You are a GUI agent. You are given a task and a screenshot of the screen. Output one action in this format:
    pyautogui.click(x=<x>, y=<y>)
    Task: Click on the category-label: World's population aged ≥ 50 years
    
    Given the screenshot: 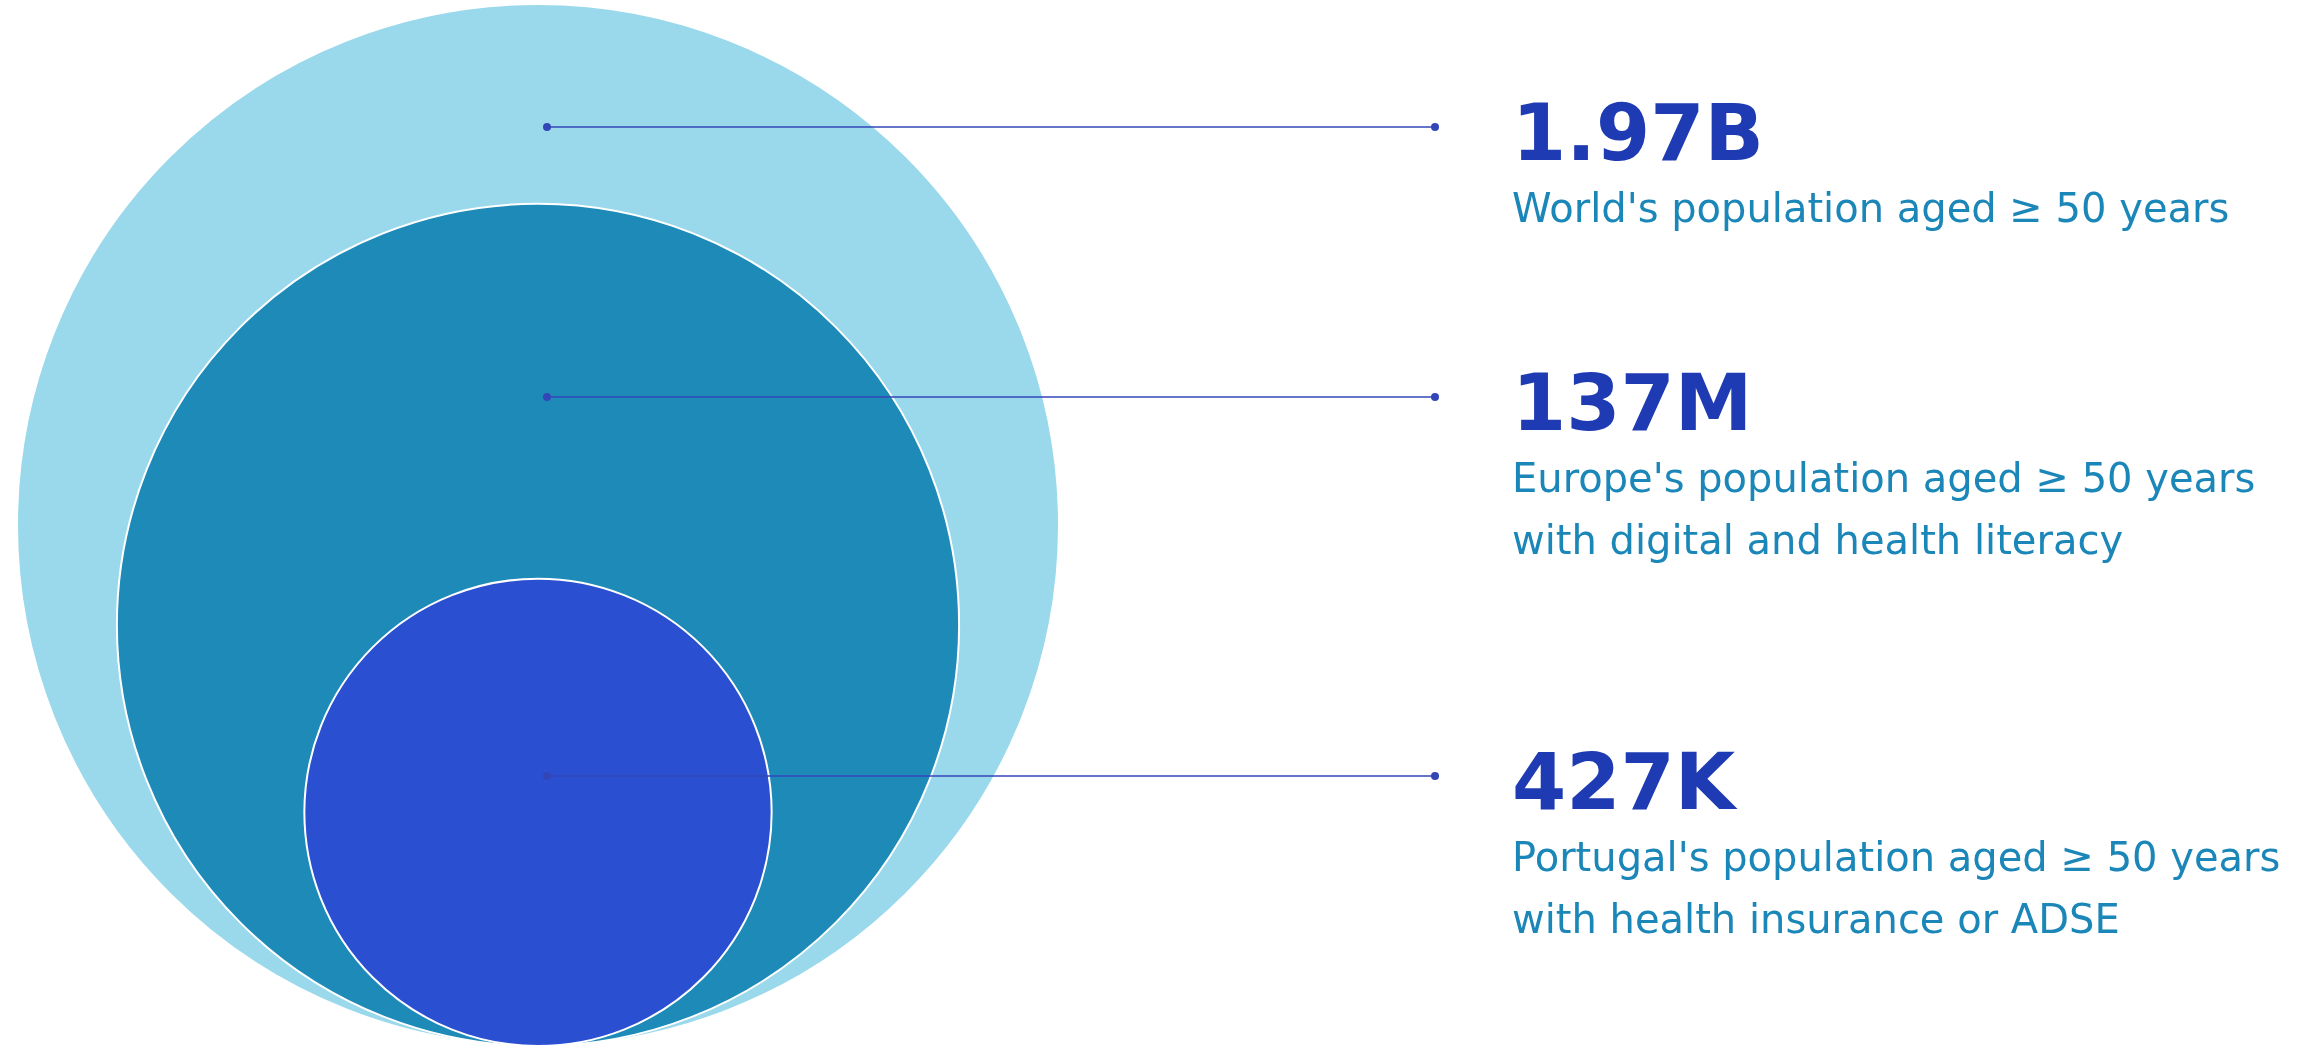 What is the action you would take?
    pyautogui.click(x=1871, y=208)
    